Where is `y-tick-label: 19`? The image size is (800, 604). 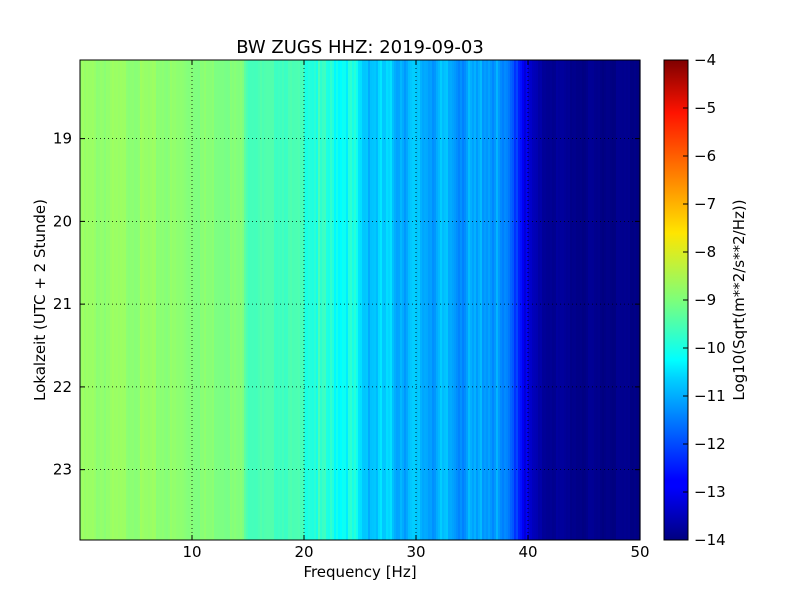
y-tick-label: 19 is located at coordinates (62, 139).